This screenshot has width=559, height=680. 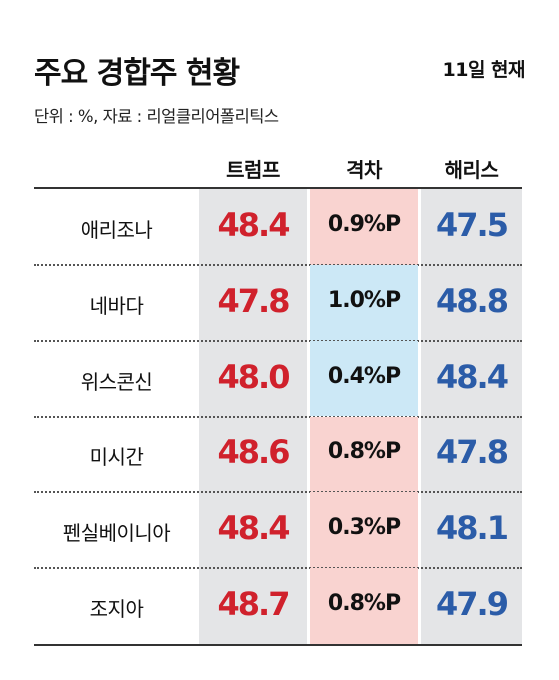 I want to click on gap-value: 0.9%P, so click(x=364, y=224).